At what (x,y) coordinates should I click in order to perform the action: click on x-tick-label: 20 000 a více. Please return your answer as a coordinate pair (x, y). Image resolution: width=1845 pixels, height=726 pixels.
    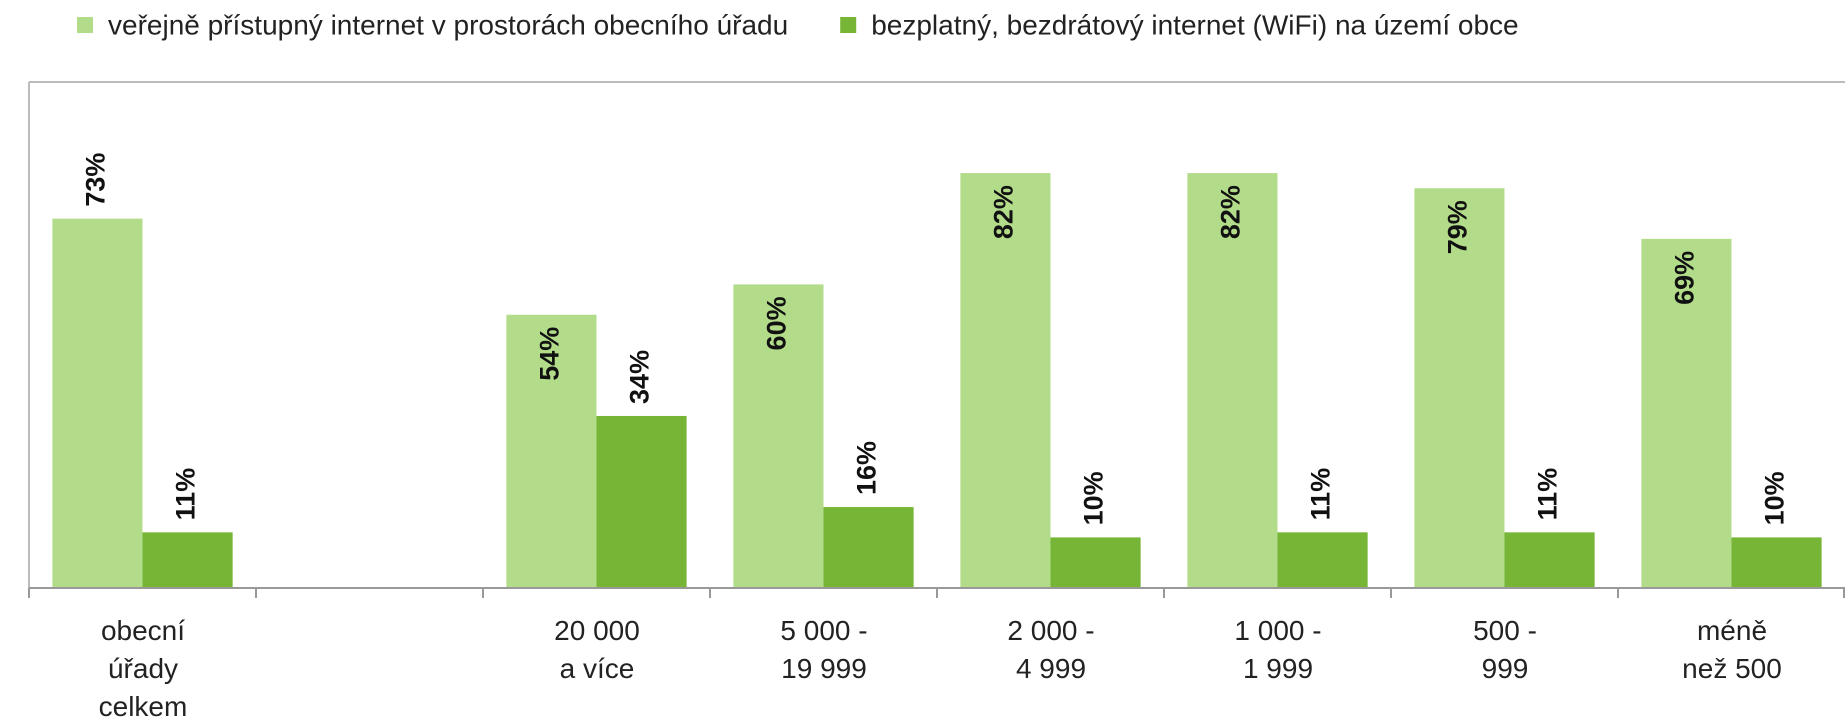
    Looking at the image, I should click on (597, 649).